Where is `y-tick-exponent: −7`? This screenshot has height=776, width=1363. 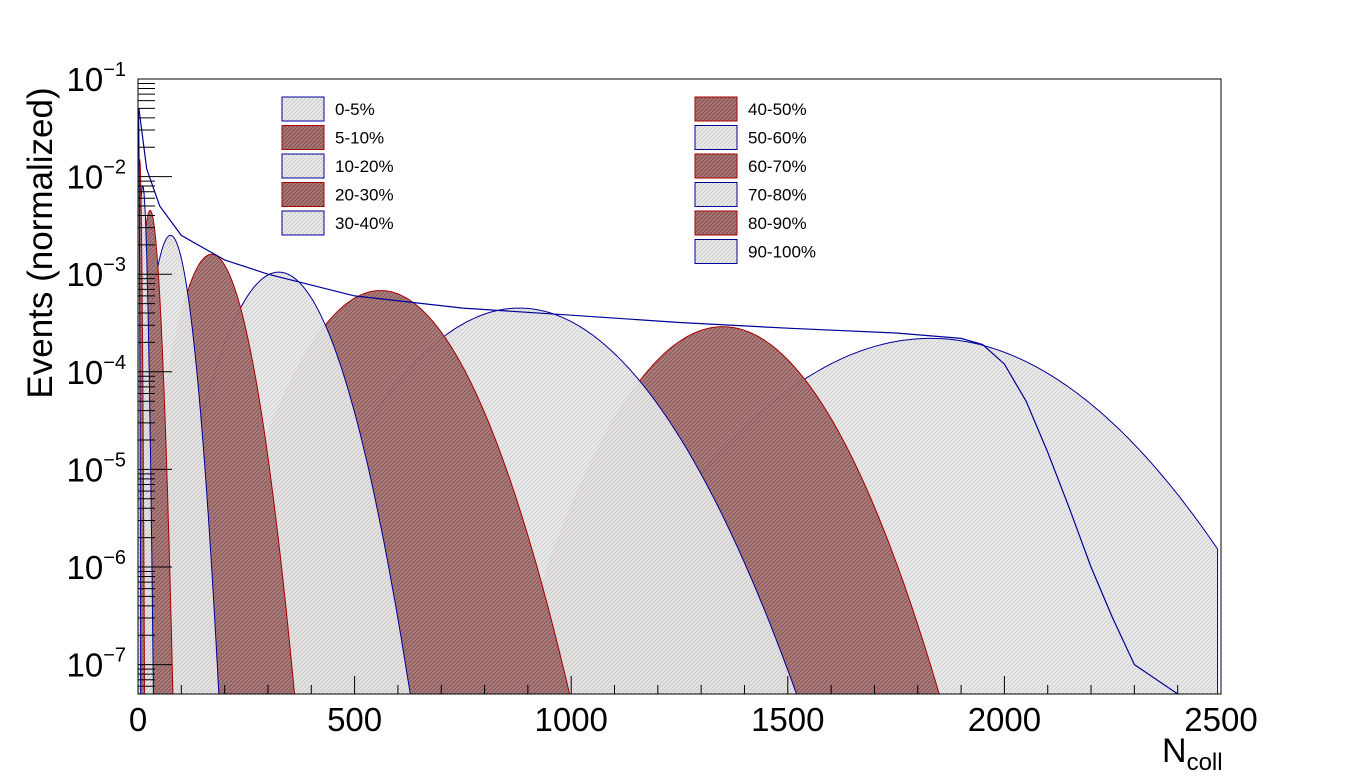
y-tick-exponent: −7 is located at coordinates (114, 656).